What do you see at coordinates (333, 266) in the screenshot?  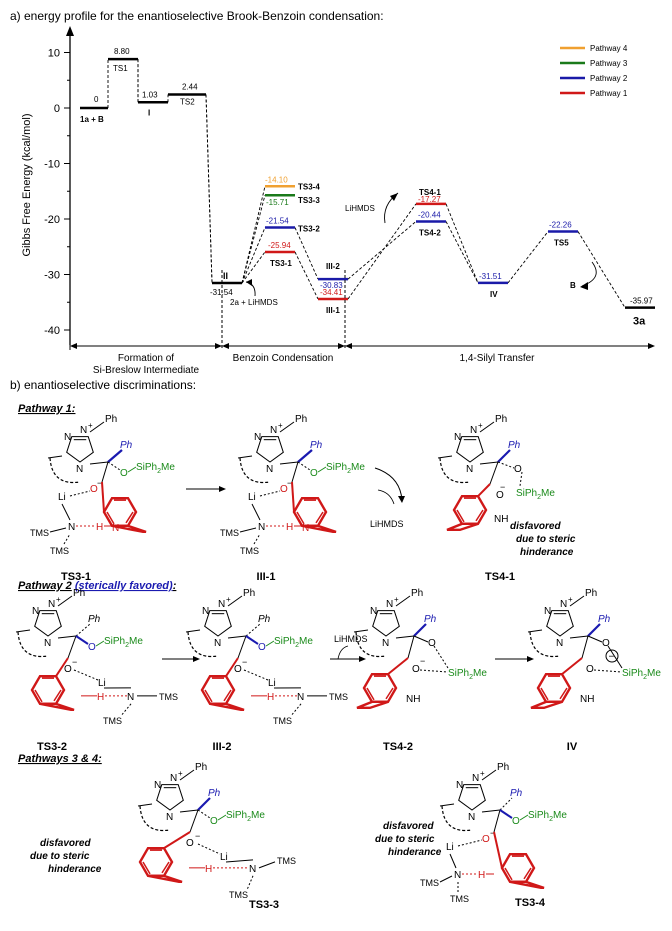 I see `level-label: III-2` at bounding box center [333, 266].